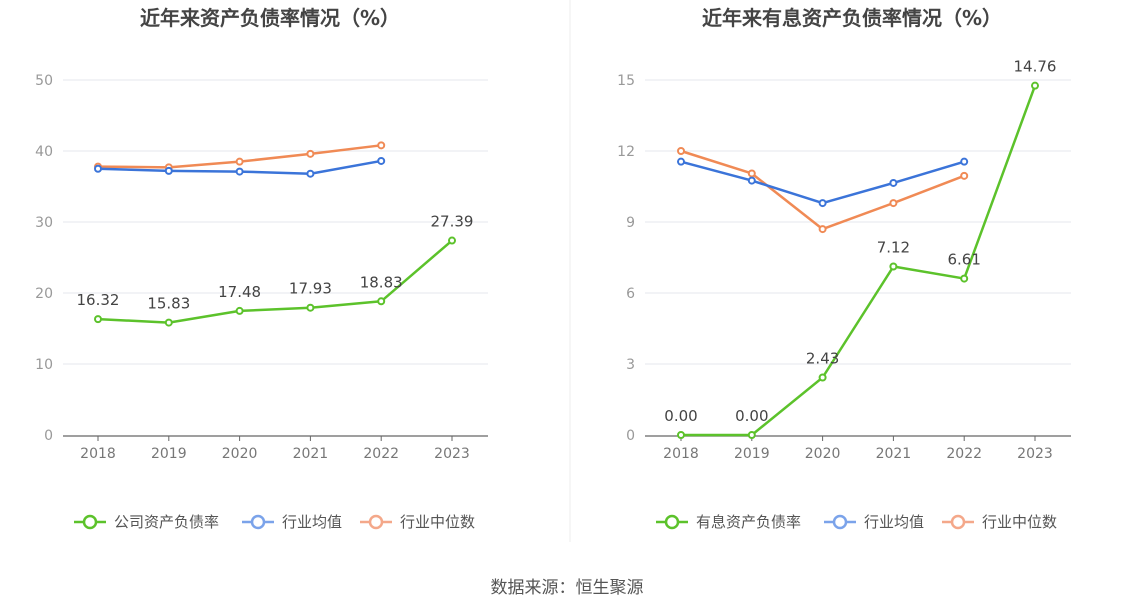 This screenshot has height=616, width=1134. What do you see at coordinates (452, 222) in the screenshot?
I see `data-label: 27.39` at bounding box center [452, 222].